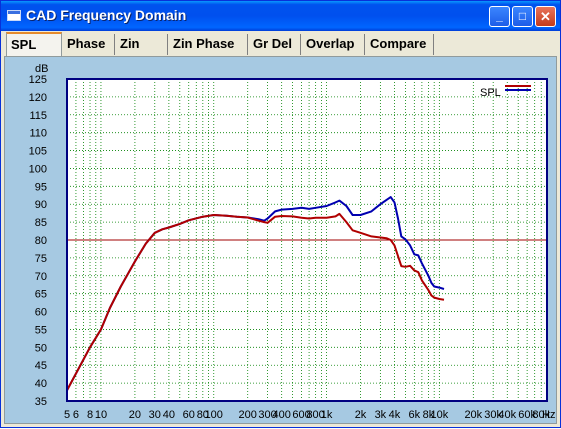 The width and height of the screenshot is (561, 429). I want to click on legend-label: SPL, so click(490, 93).